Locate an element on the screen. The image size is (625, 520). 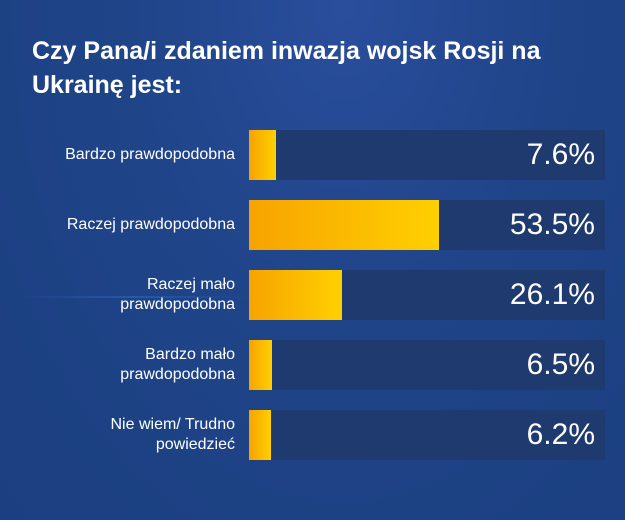
bar-track: 6.2% is located at coordinates (427, 435).